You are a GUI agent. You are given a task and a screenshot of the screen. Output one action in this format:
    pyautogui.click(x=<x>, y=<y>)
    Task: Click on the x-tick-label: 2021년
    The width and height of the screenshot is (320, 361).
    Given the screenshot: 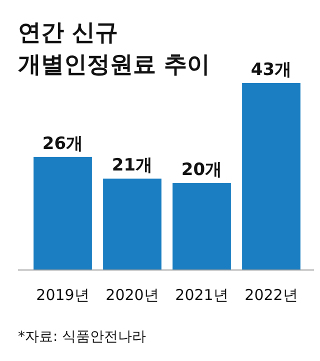 What is the action you would take?
    pyautogui.click(x=201, y=295)
    